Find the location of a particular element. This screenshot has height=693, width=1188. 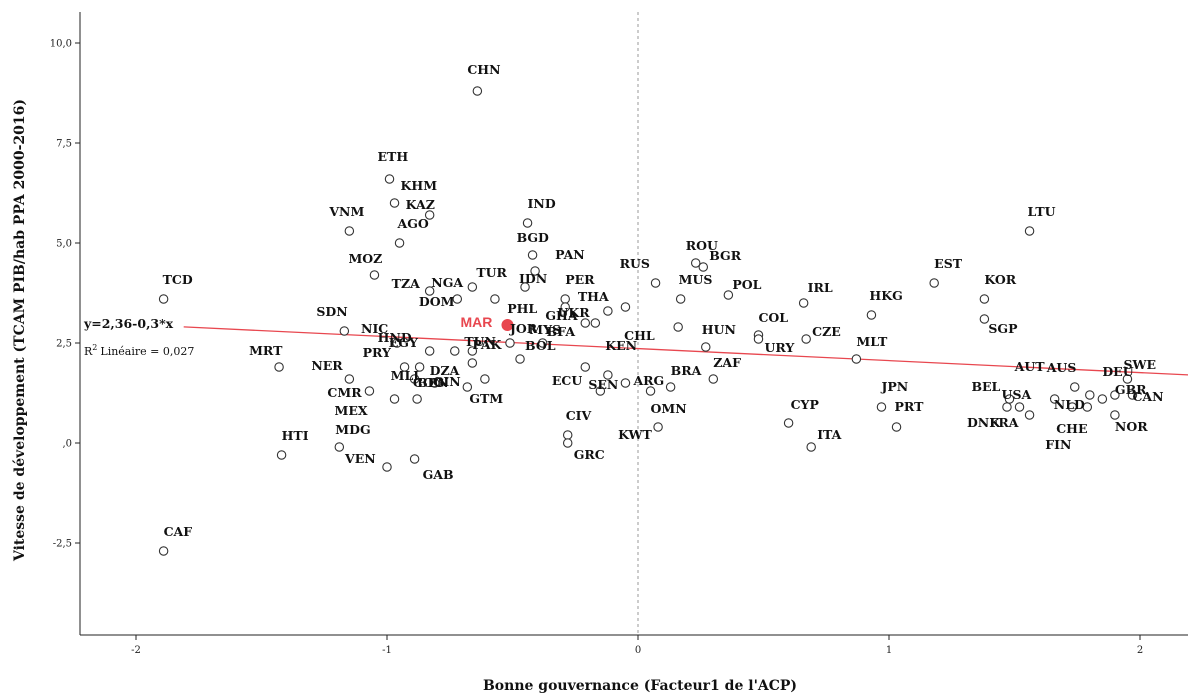

point-label-ita: ITA is located at coordinates (829, 434).